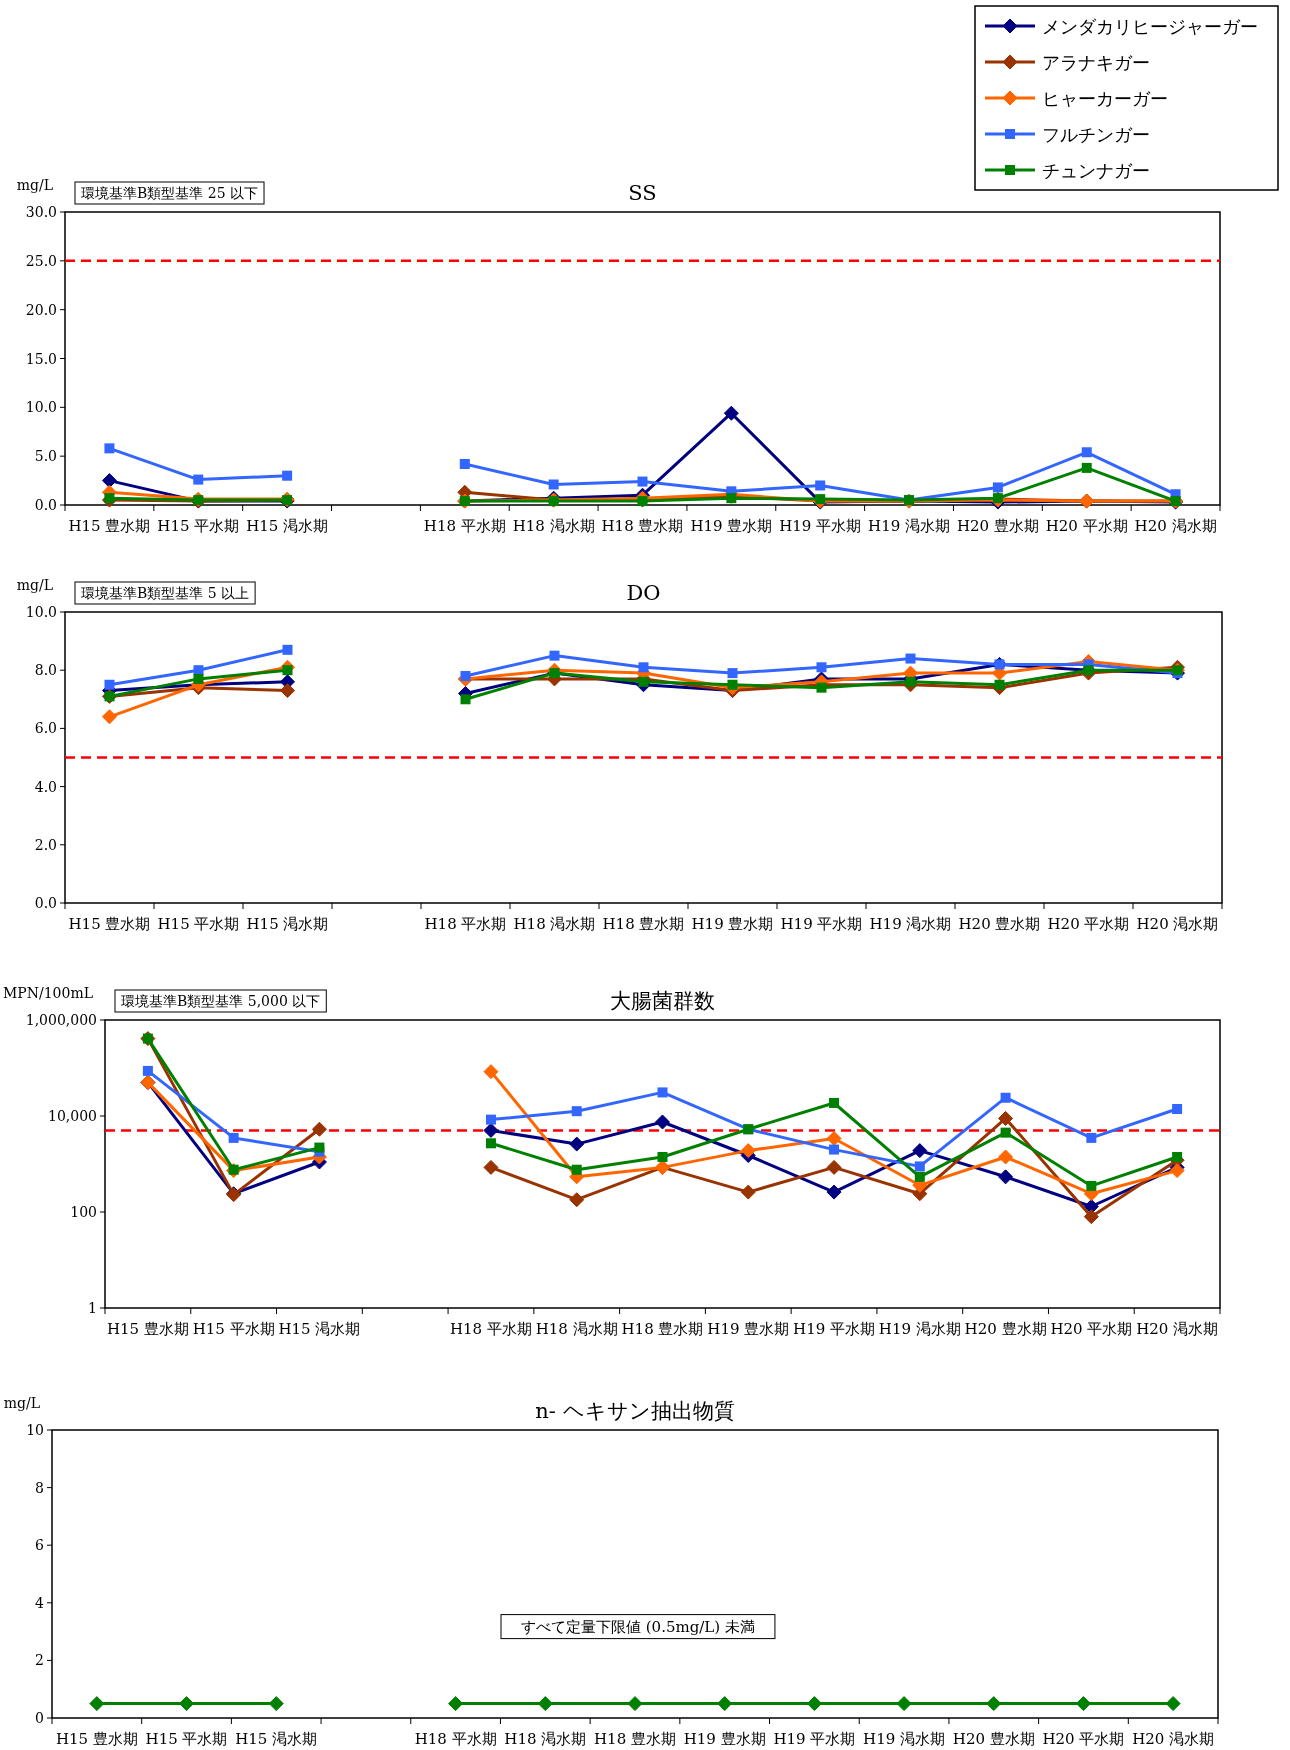  I want to click on chart-title: SS, so click(642, 193).